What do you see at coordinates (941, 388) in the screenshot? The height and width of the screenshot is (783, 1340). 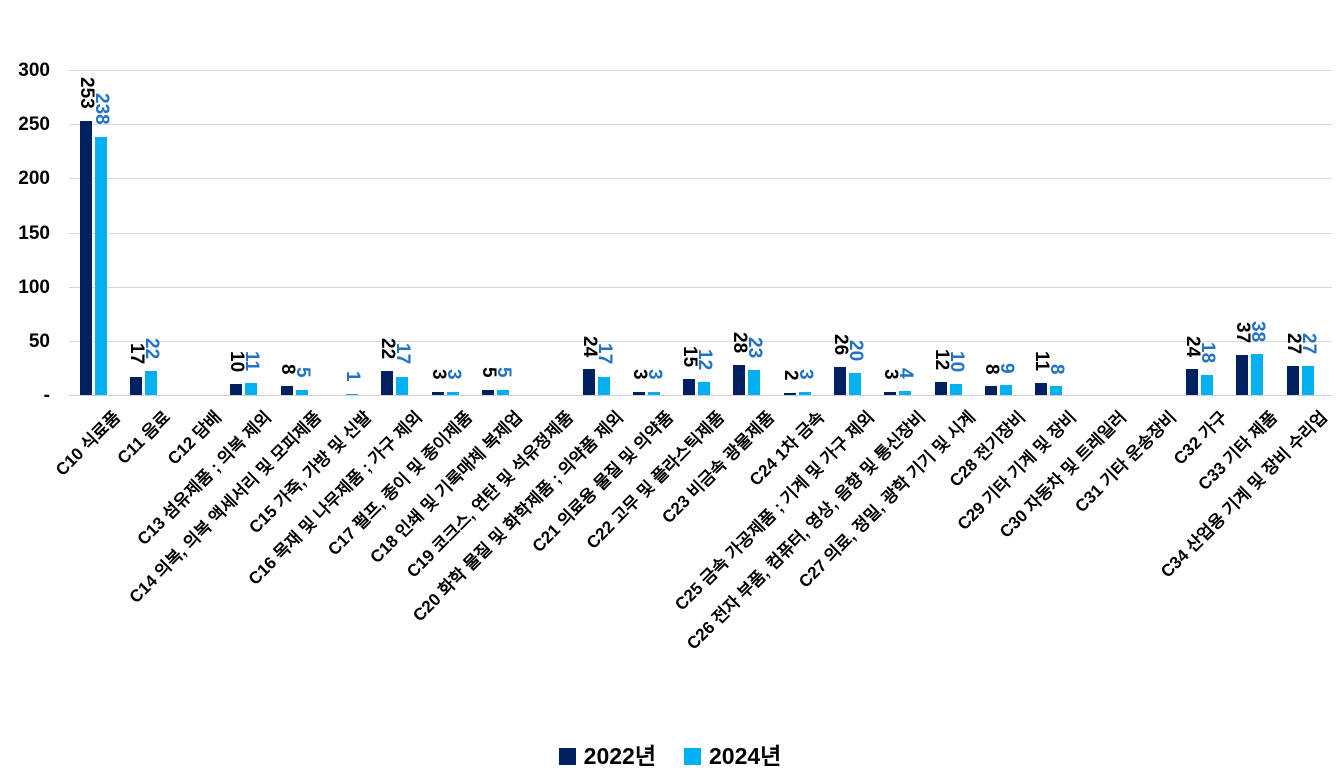 I see `bar-2022년-C27` at bounding box center [941, 388].